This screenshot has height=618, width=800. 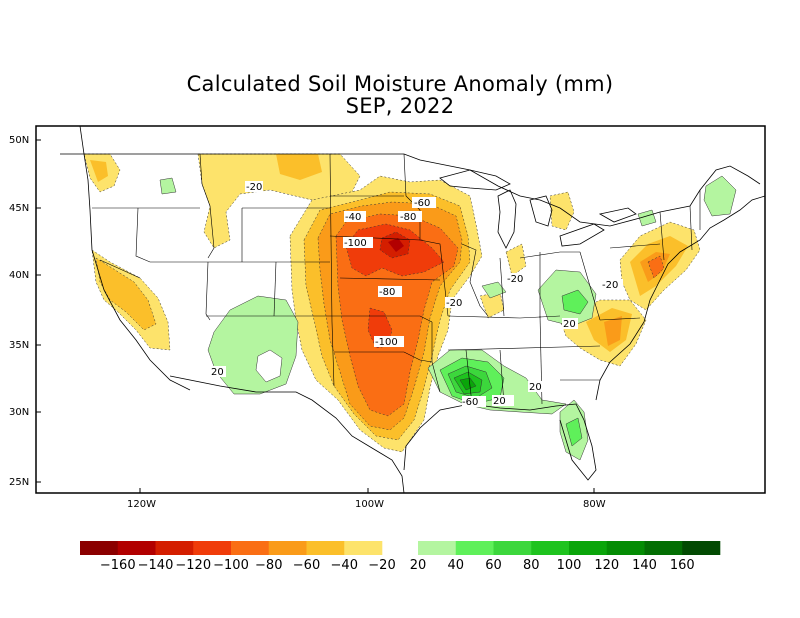 What do you see at coordinates (720, 196) in the screenshot?
I see `anomaly-area-maine-wet` at bounding box center [720, 196].